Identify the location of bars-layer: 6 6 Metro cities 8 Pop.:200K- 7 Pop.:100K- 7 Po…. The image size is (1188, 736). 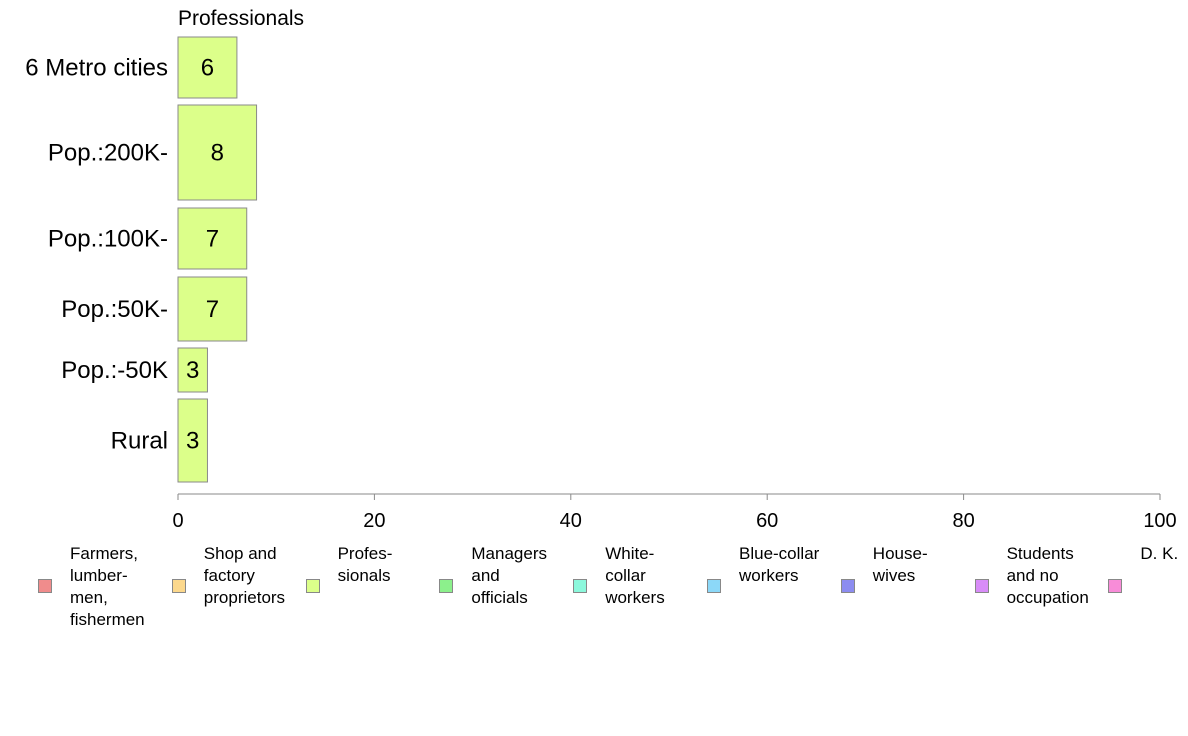
(141, 259).